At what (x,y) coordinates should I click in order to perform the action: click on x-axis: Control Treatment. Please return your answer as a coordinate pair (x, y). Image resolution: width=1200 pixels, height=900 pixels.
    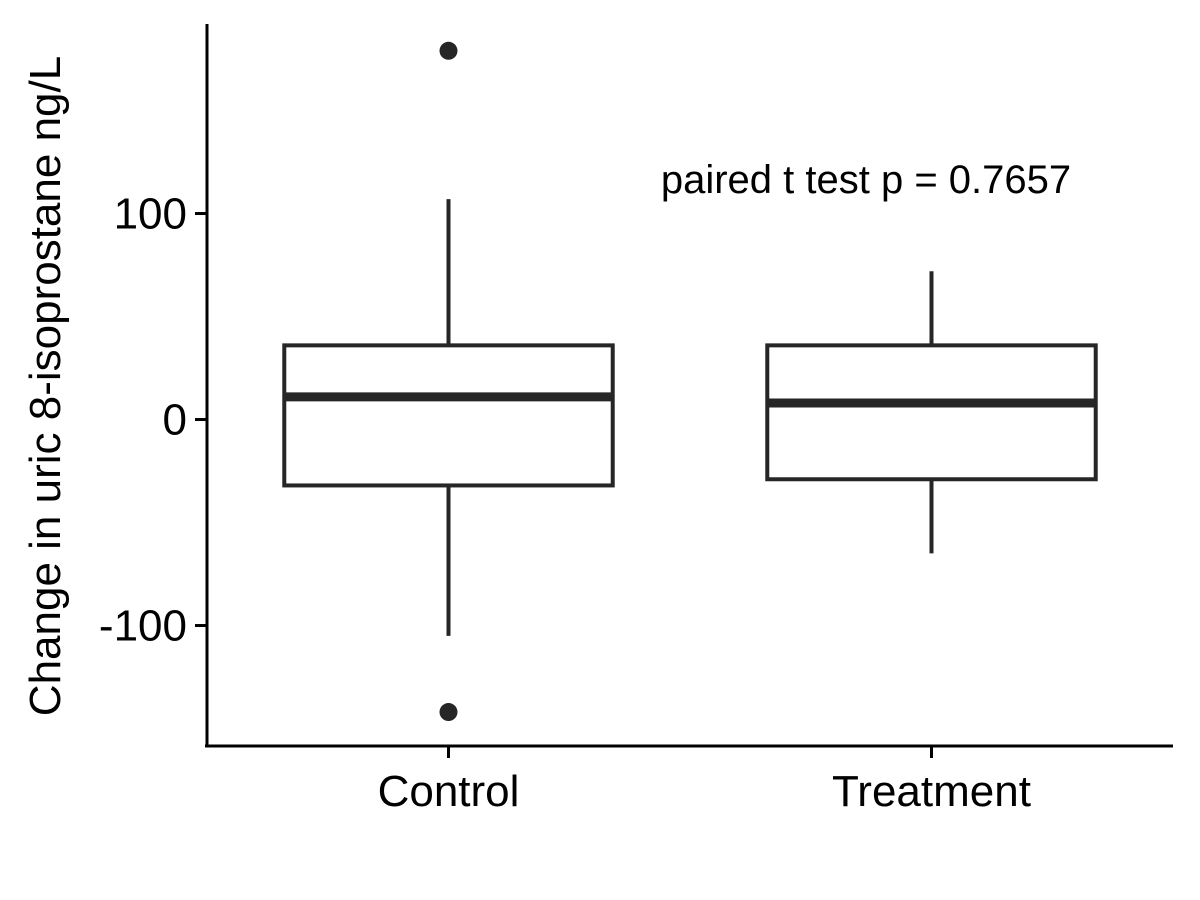
    Looking at the image, I should click on (689, 780).